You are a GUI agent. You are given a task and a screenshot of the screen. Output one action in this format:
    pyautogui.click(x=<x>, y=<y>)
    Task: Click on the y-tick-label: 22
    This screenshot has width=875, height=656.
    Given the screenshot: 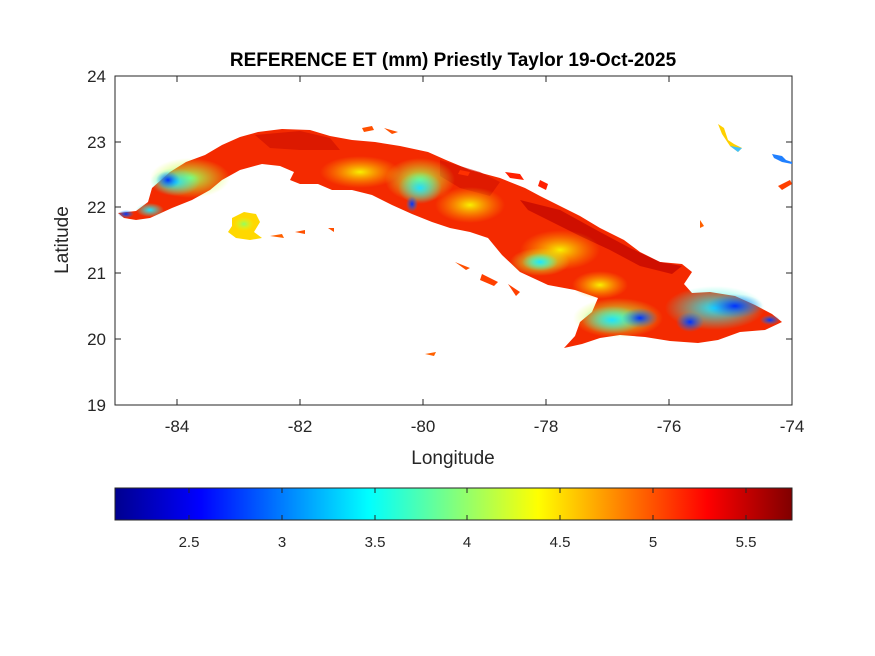 What is the action you would take?
    pyautogui.click(x=96, y=207)
    